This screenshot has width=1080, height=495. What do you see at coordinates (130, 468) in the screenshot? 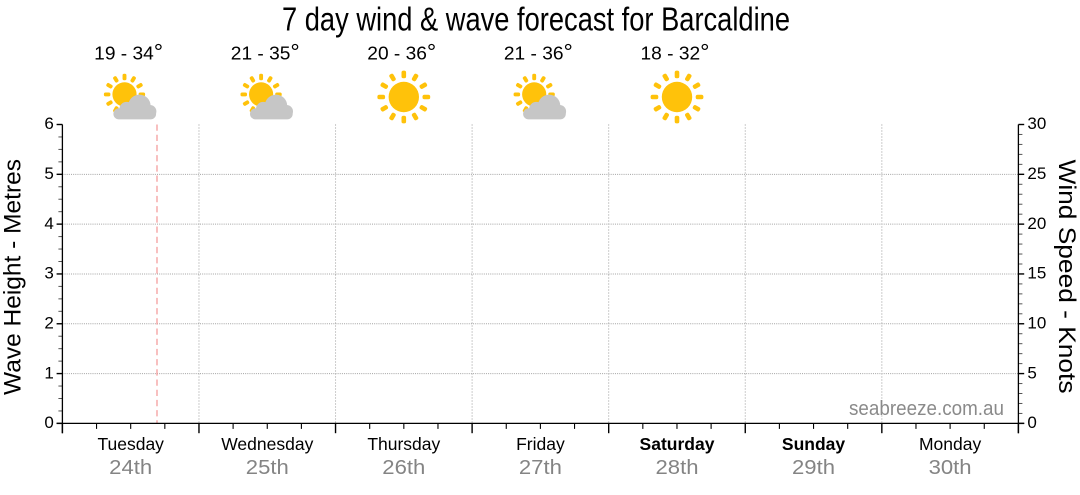
I see `svg-text: 24th` at bounding box center [130, 468].